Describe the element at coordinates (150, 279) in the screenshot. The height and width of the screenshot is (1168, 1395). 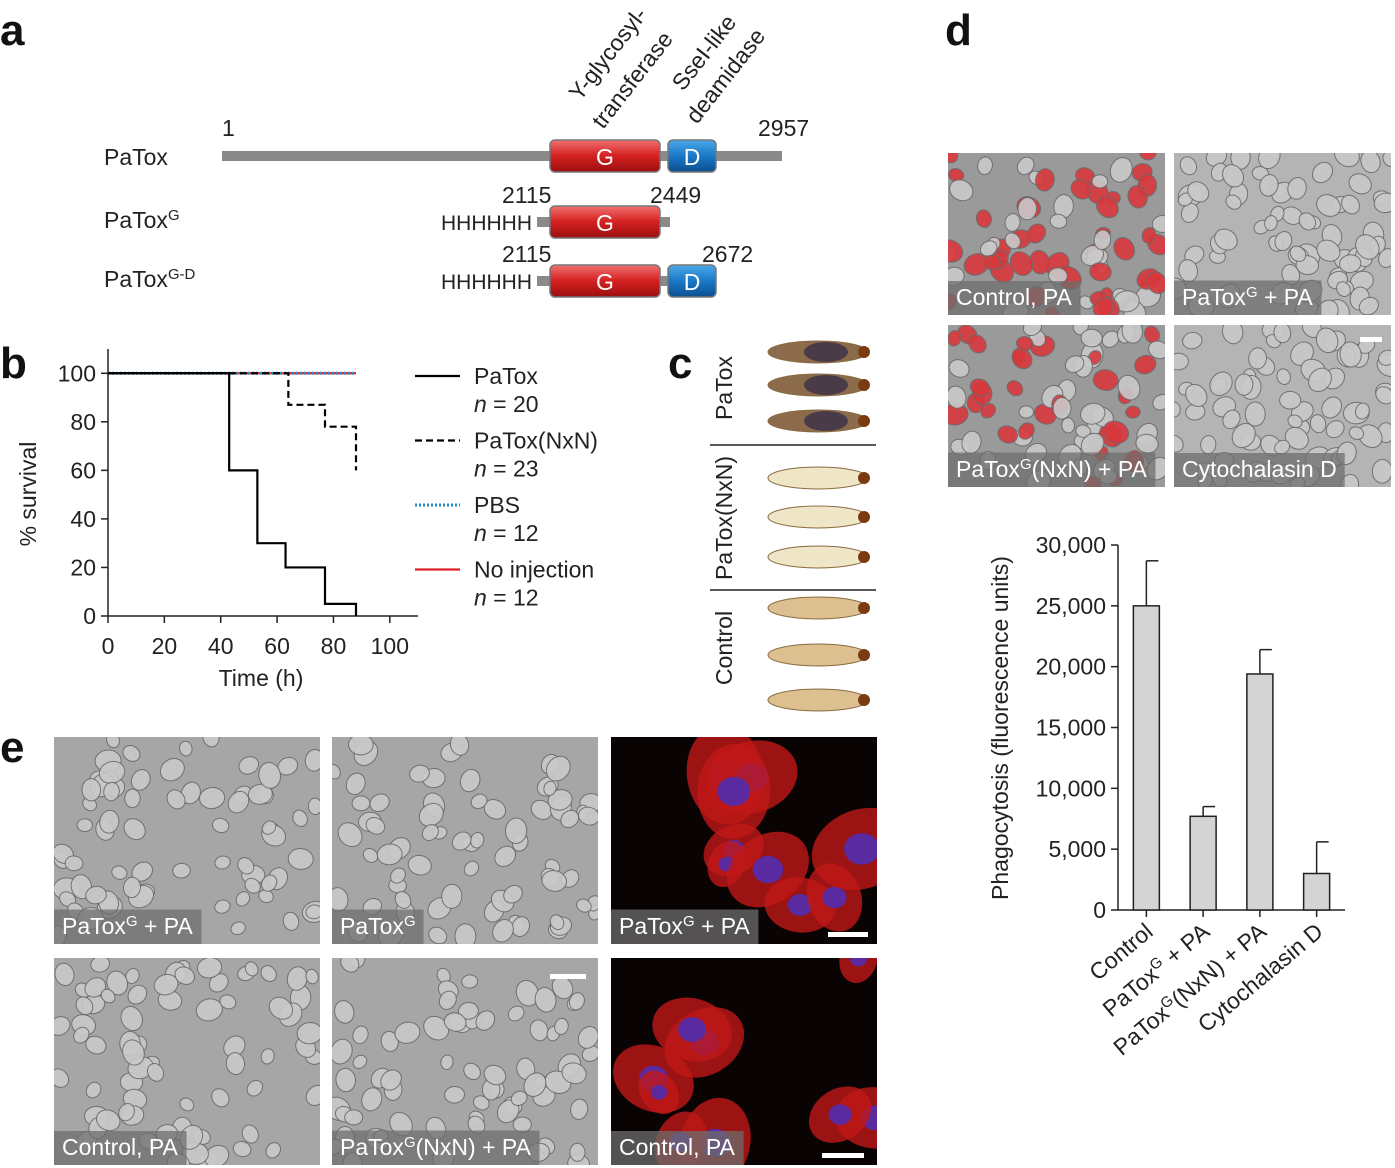
I see `protein-name: PaToxG-D` at that location.